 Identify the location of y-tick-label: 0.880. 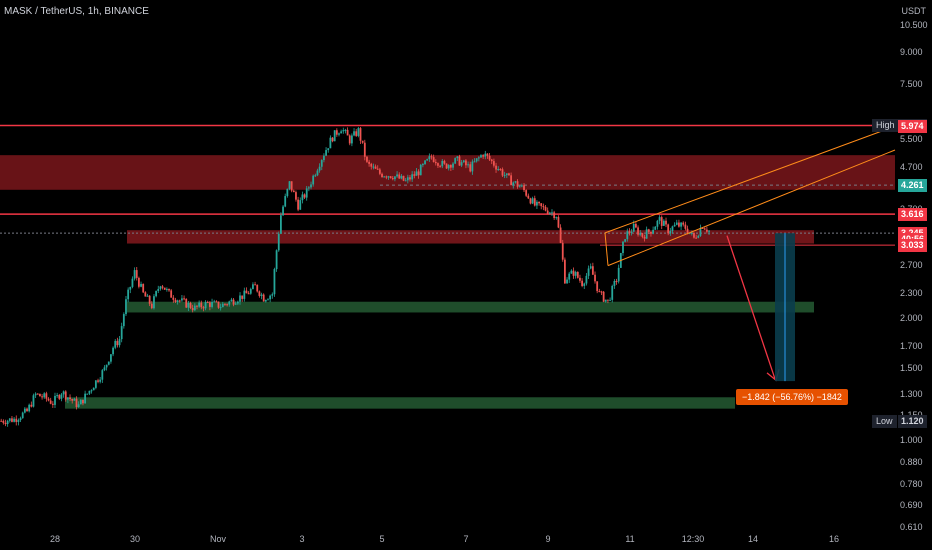
(911, 462).